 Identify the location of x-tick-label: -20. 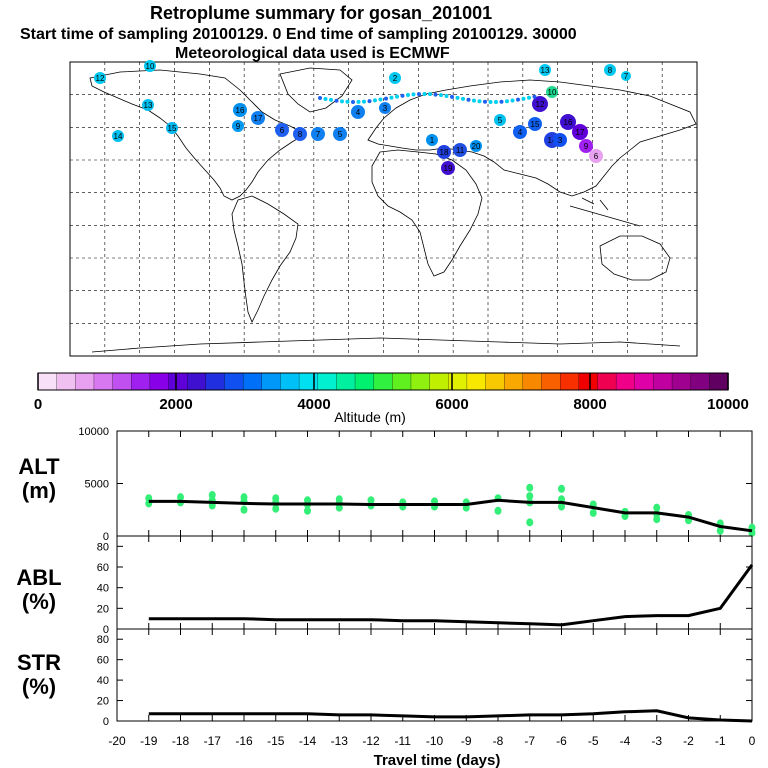
(117, 741).